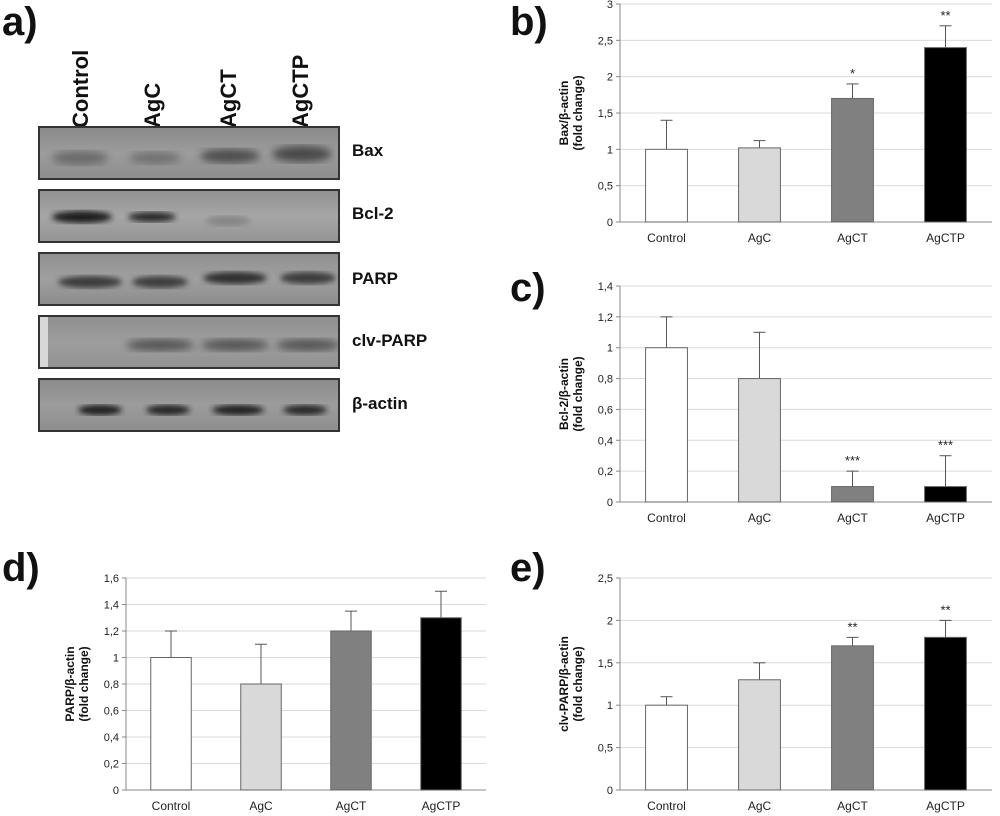 The height and width of the screenshot is (816, 1000). Describe the element at coordinates (202, 410) in the screenshot. I see `blot-bands-beta-actin` at that location.